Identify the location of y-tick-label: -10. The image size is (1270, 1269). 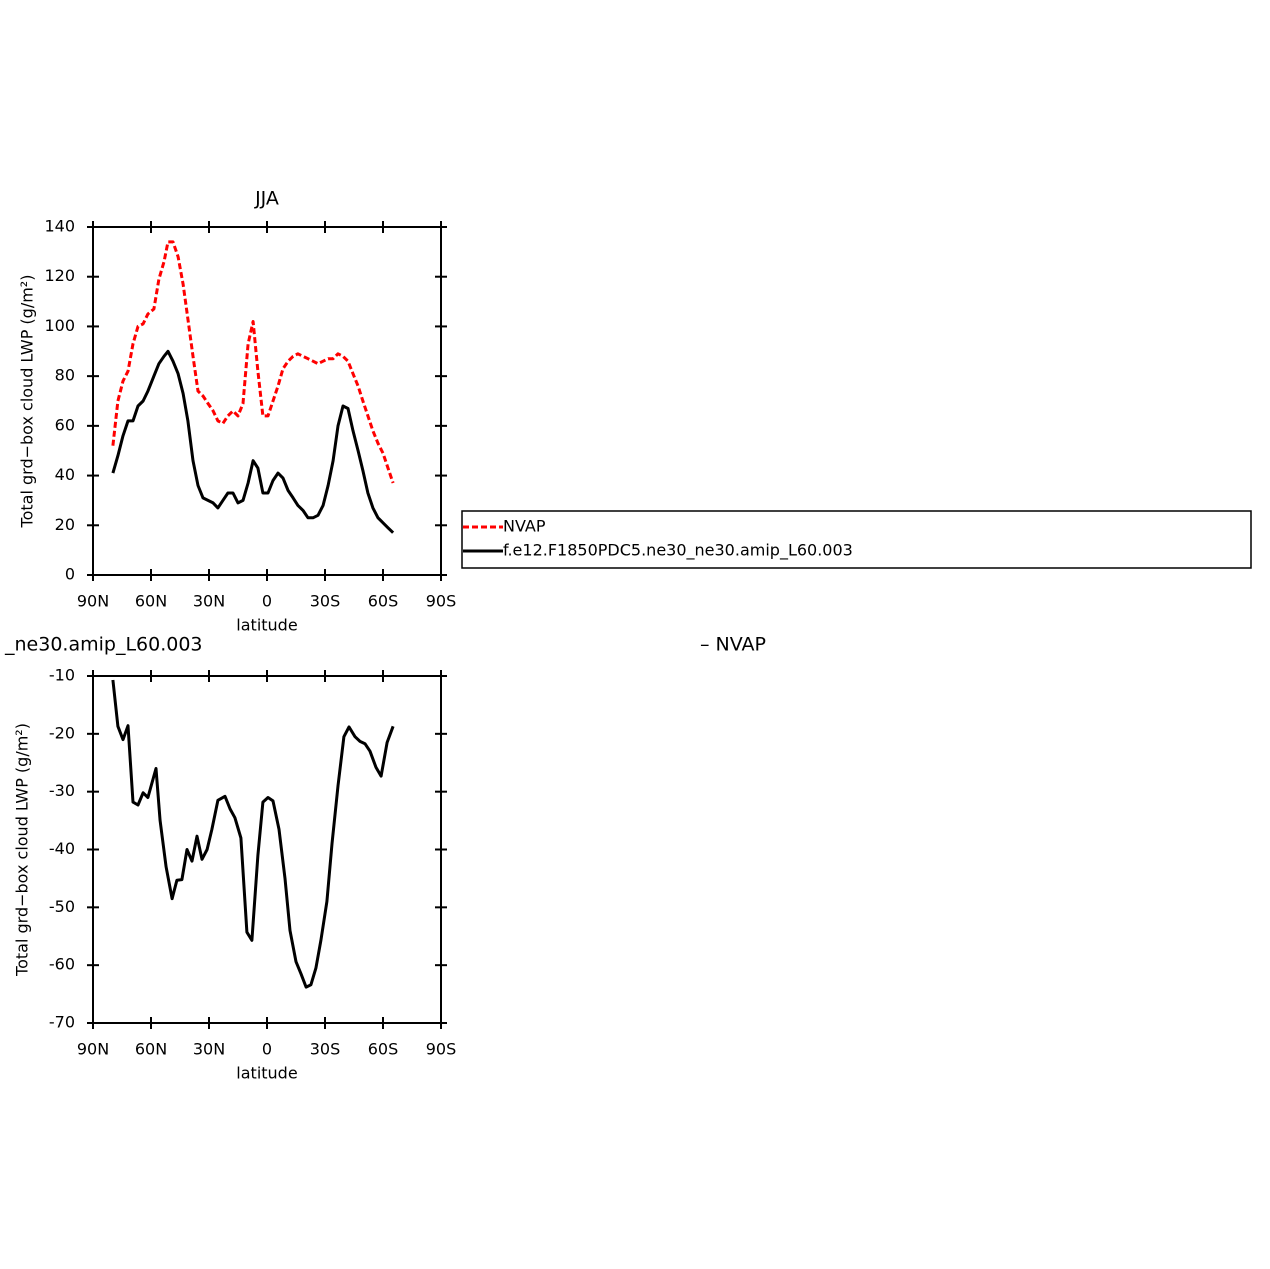
(62, 675).